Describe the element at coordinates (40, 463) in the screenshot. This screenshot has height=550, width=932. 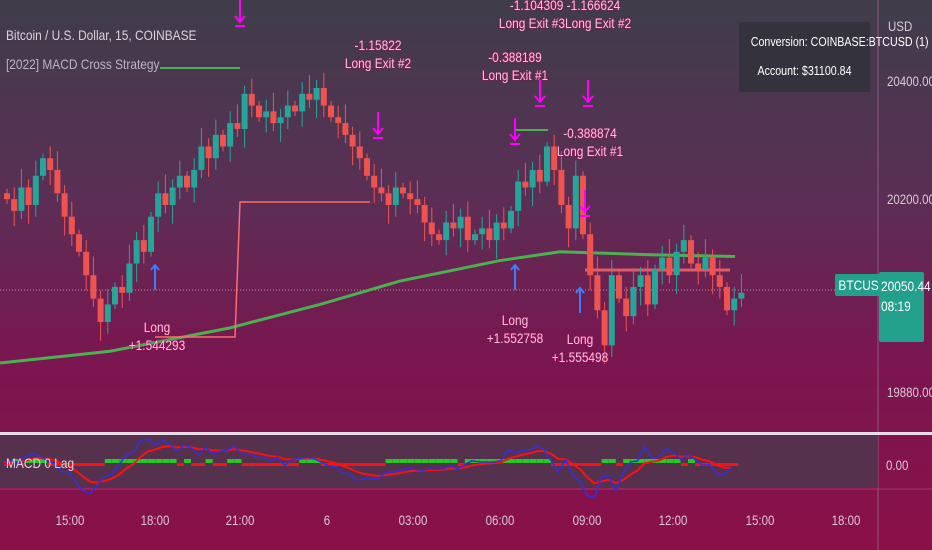
I see `macd-legend: MACD 0 Lag` at that location.